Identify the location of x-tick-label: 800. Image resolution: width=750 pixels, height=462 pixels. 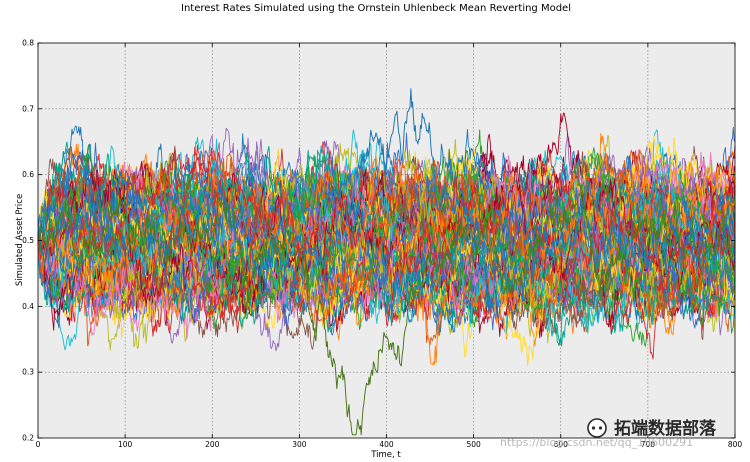
(735, 444).